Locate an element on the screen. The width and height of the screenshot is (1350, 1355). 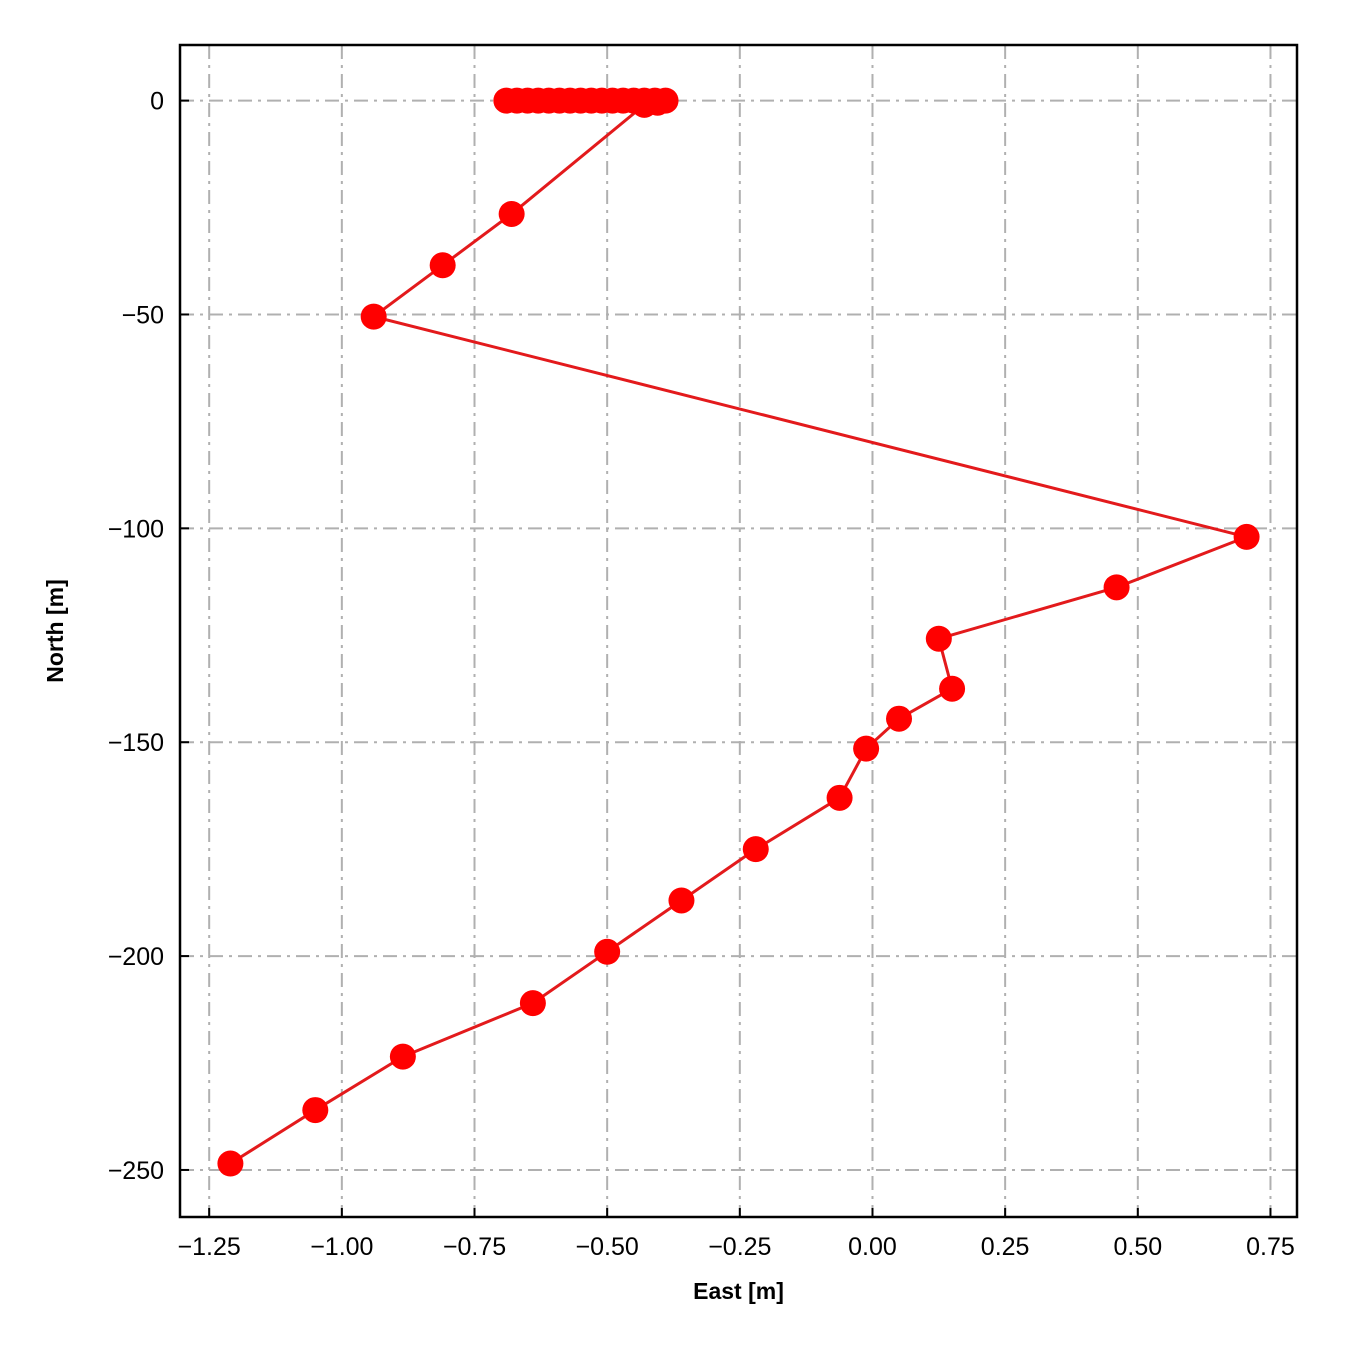
y-tick-label: −250 is located at coordinates (136, 1171).